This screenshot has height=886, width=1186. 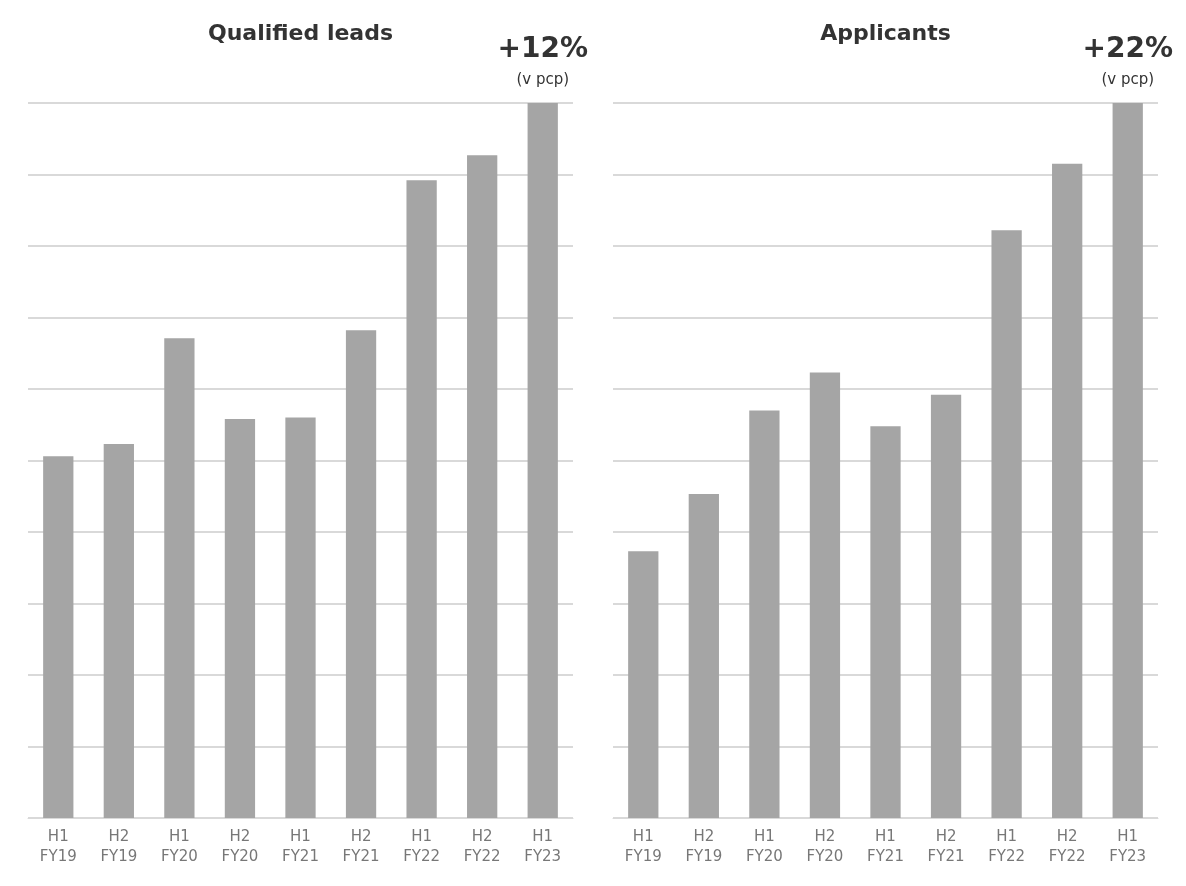 I want to click on chart-title: Qualified leads, so click(x=300, y=32).